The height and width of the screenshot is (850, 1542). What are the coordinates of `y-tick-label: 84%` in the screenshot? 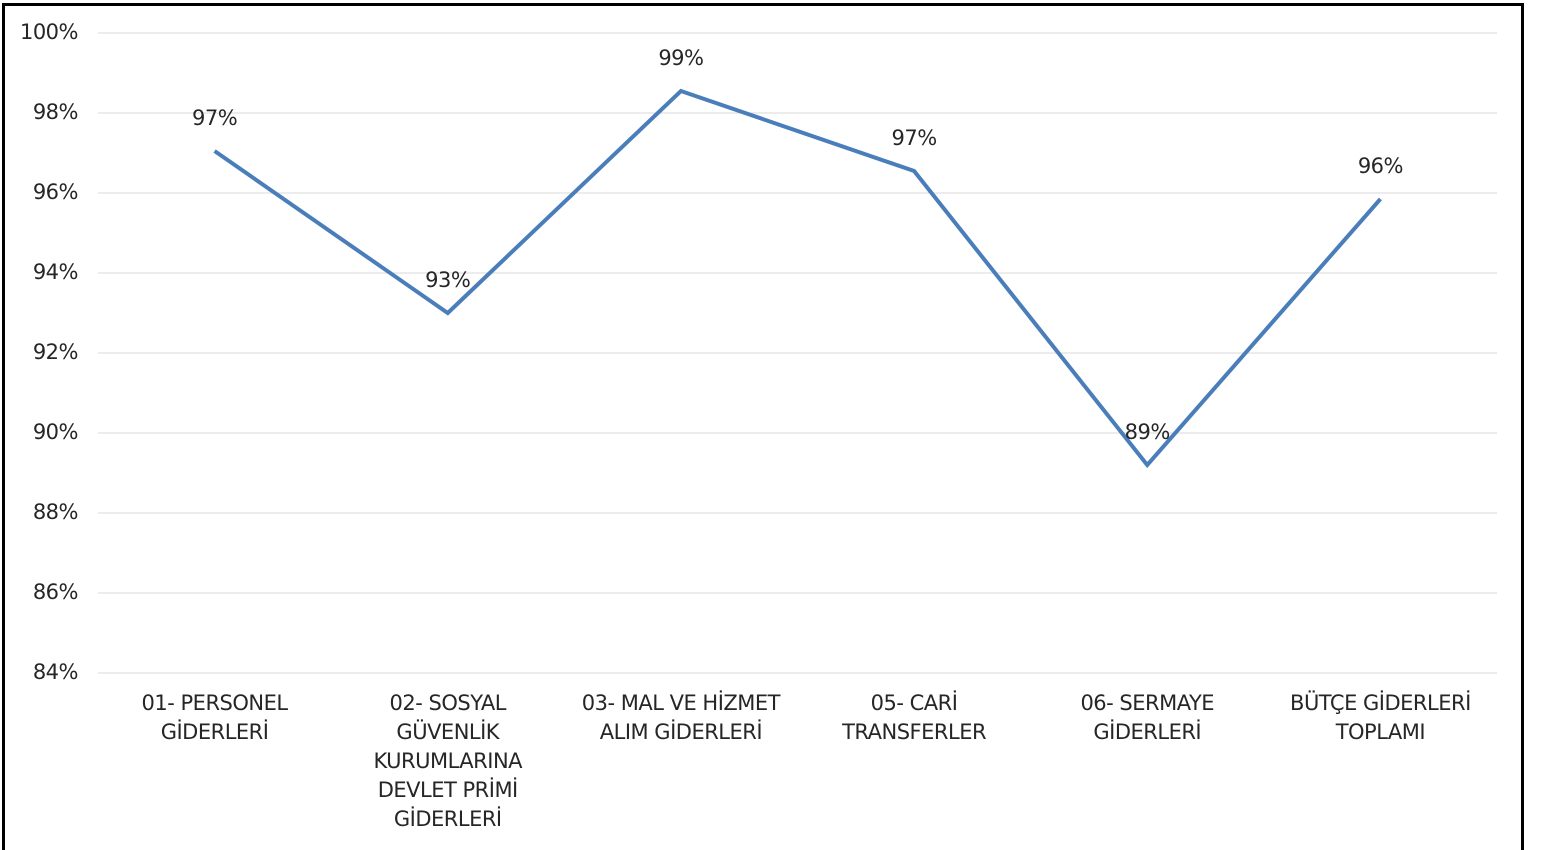 It's located at (55, 672).